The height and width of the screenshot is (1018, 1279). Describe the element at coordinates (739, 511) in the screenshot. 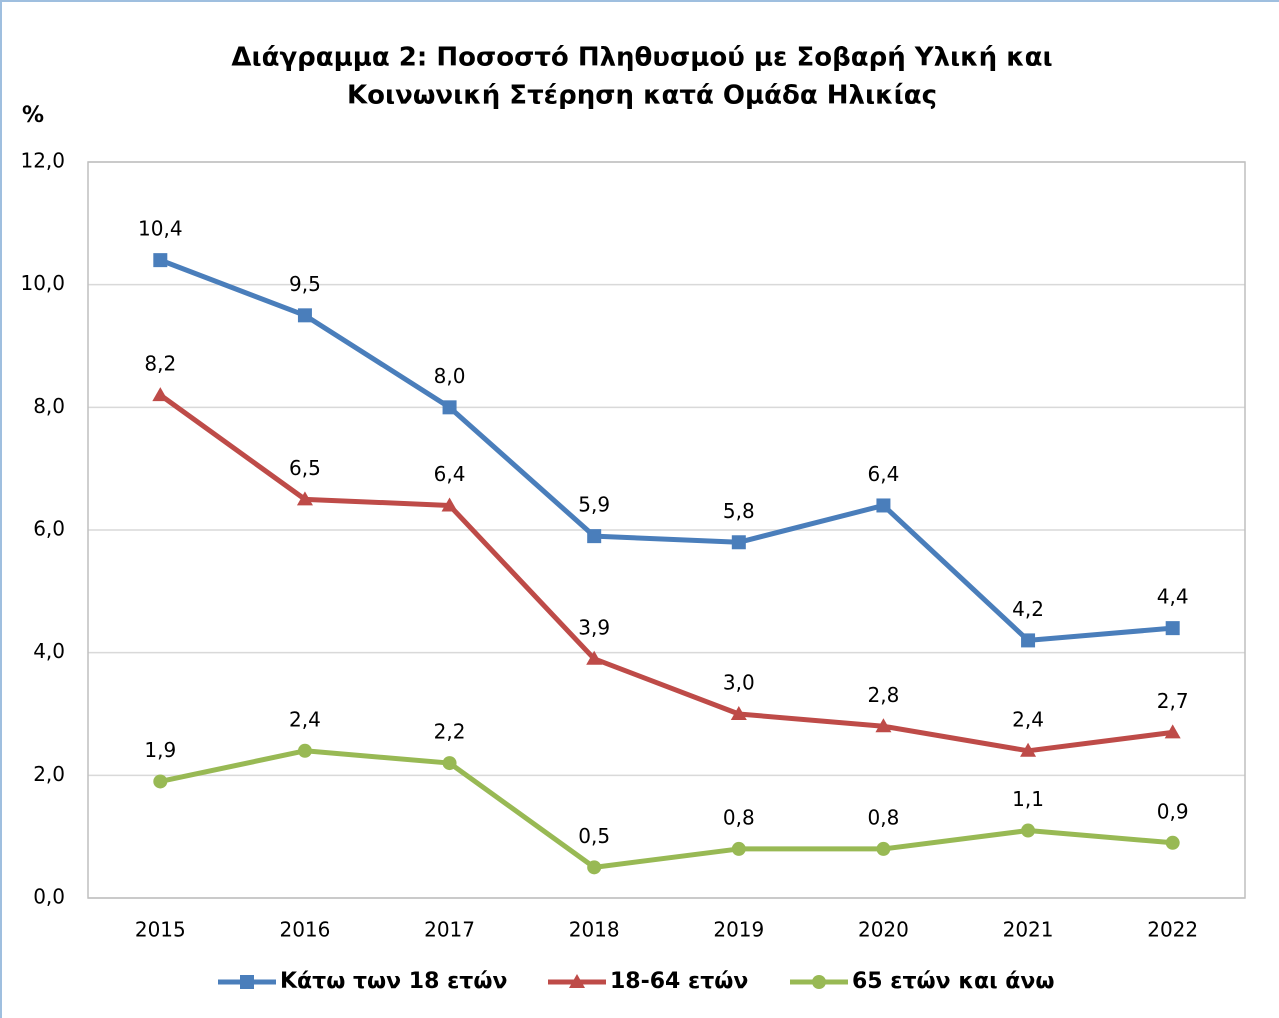

I see `data-label: 5,8` at that location.